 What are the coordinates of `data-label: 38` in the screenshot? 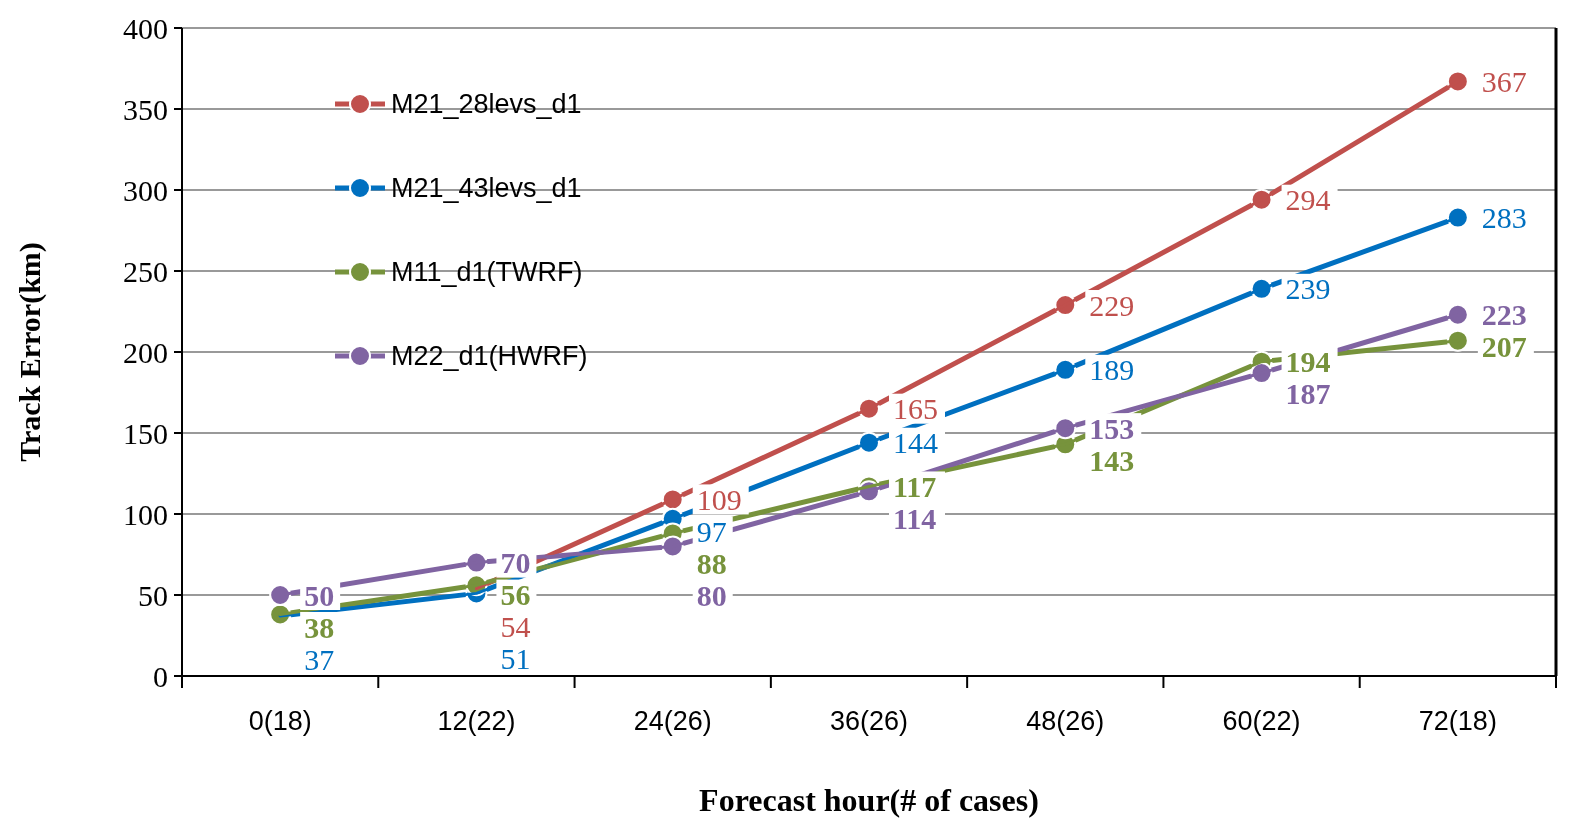 It's located at (319, 627).